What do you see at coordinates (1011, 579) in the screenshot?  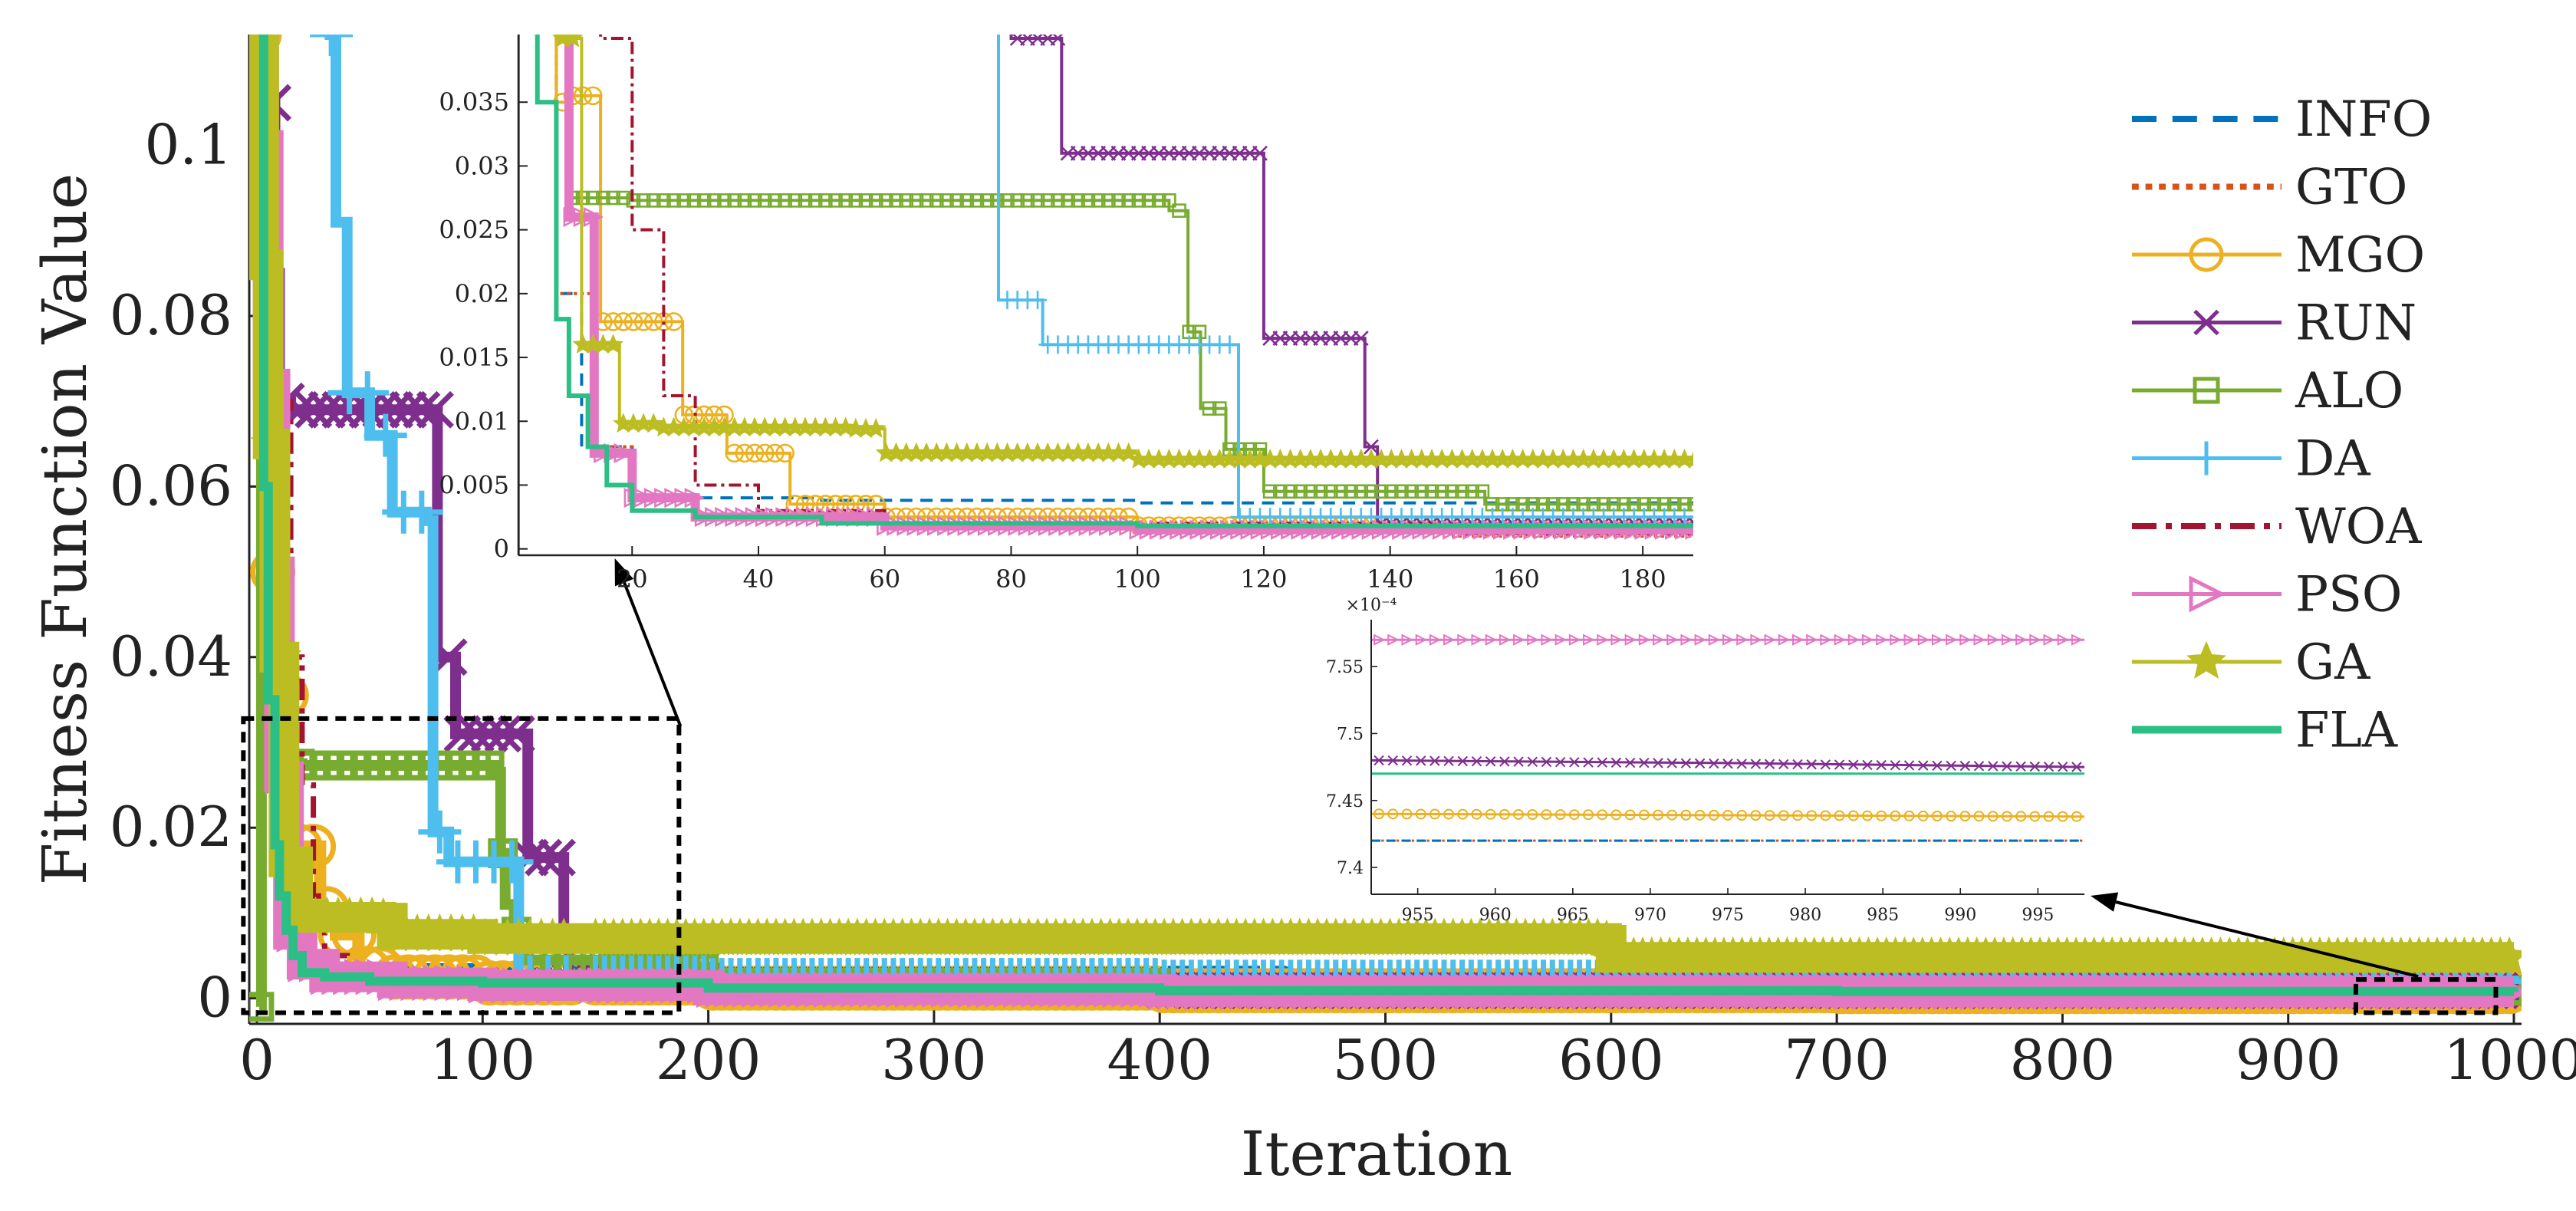 I see `inset-early-x-tick-label: 80` at bounding box center [1011, 579].